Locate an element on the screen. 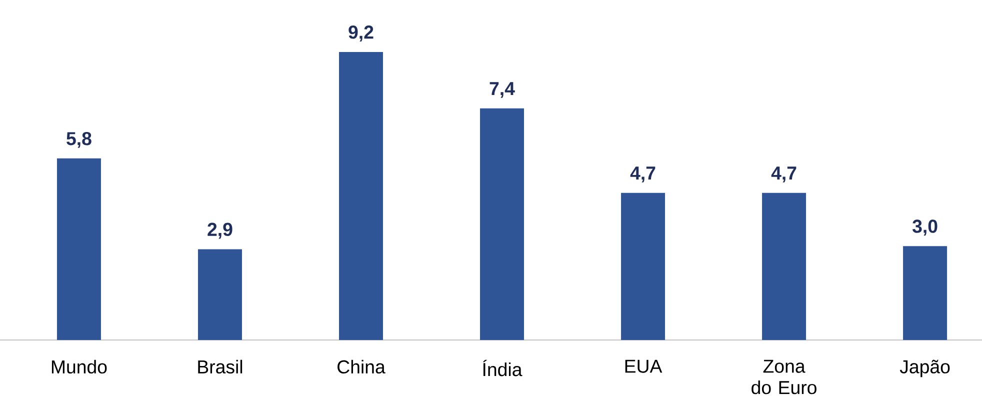 This screenshot has width=982, height=415. data-label: 9,2 is located at coordinates (361, 34).